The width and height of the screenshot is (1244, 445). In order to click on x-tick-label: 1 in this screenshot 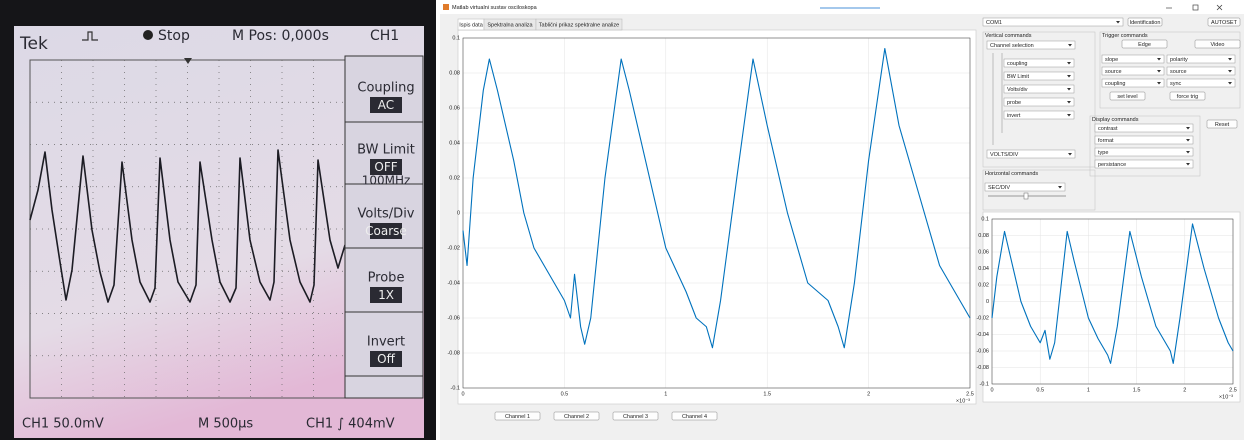, I will do `click(1088, 390)`.